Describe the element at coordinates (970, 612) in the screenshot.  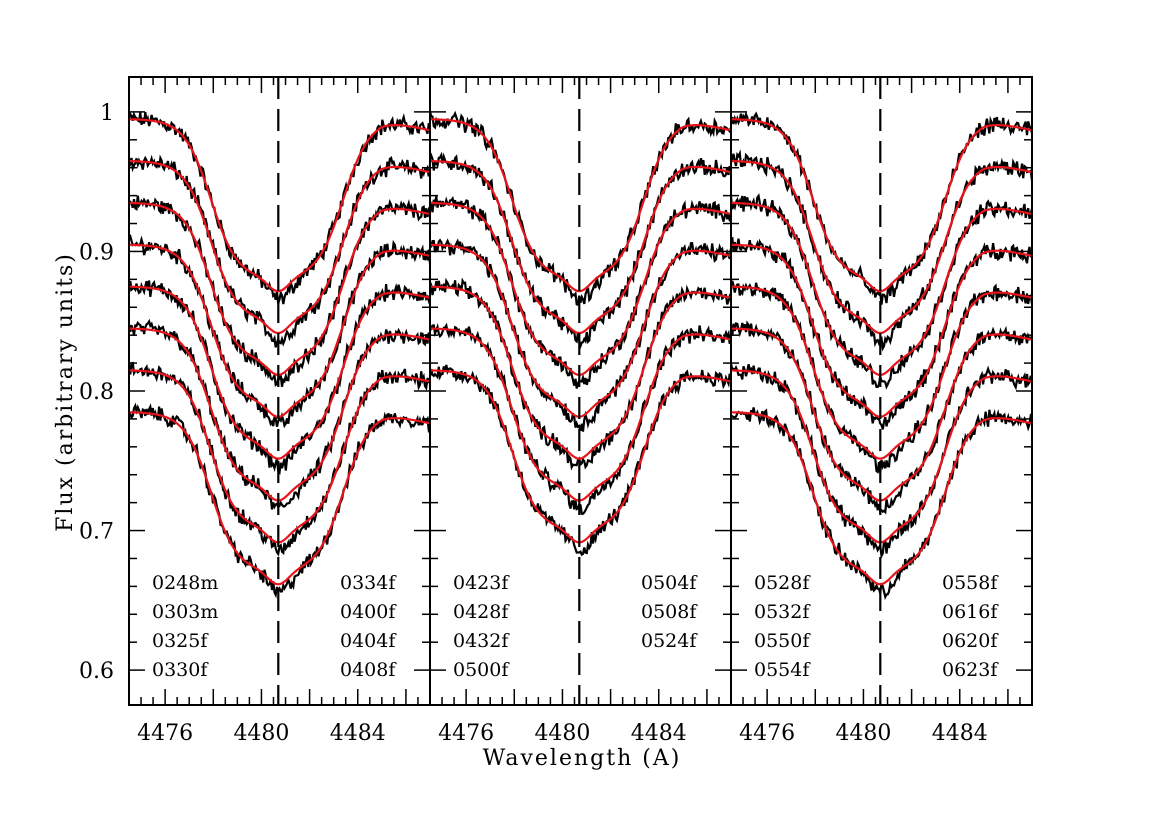
I see `spectrum-label: 0616f` at that location.